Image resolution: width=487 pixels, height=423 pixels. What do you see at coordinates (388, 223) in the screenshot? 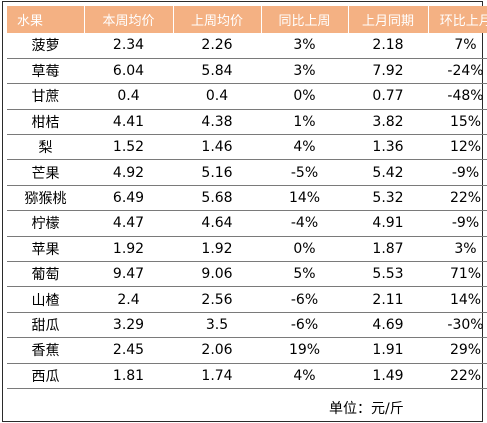
I see `last-month-same-period-cell: 4.91` at bounding box center [388, 223].